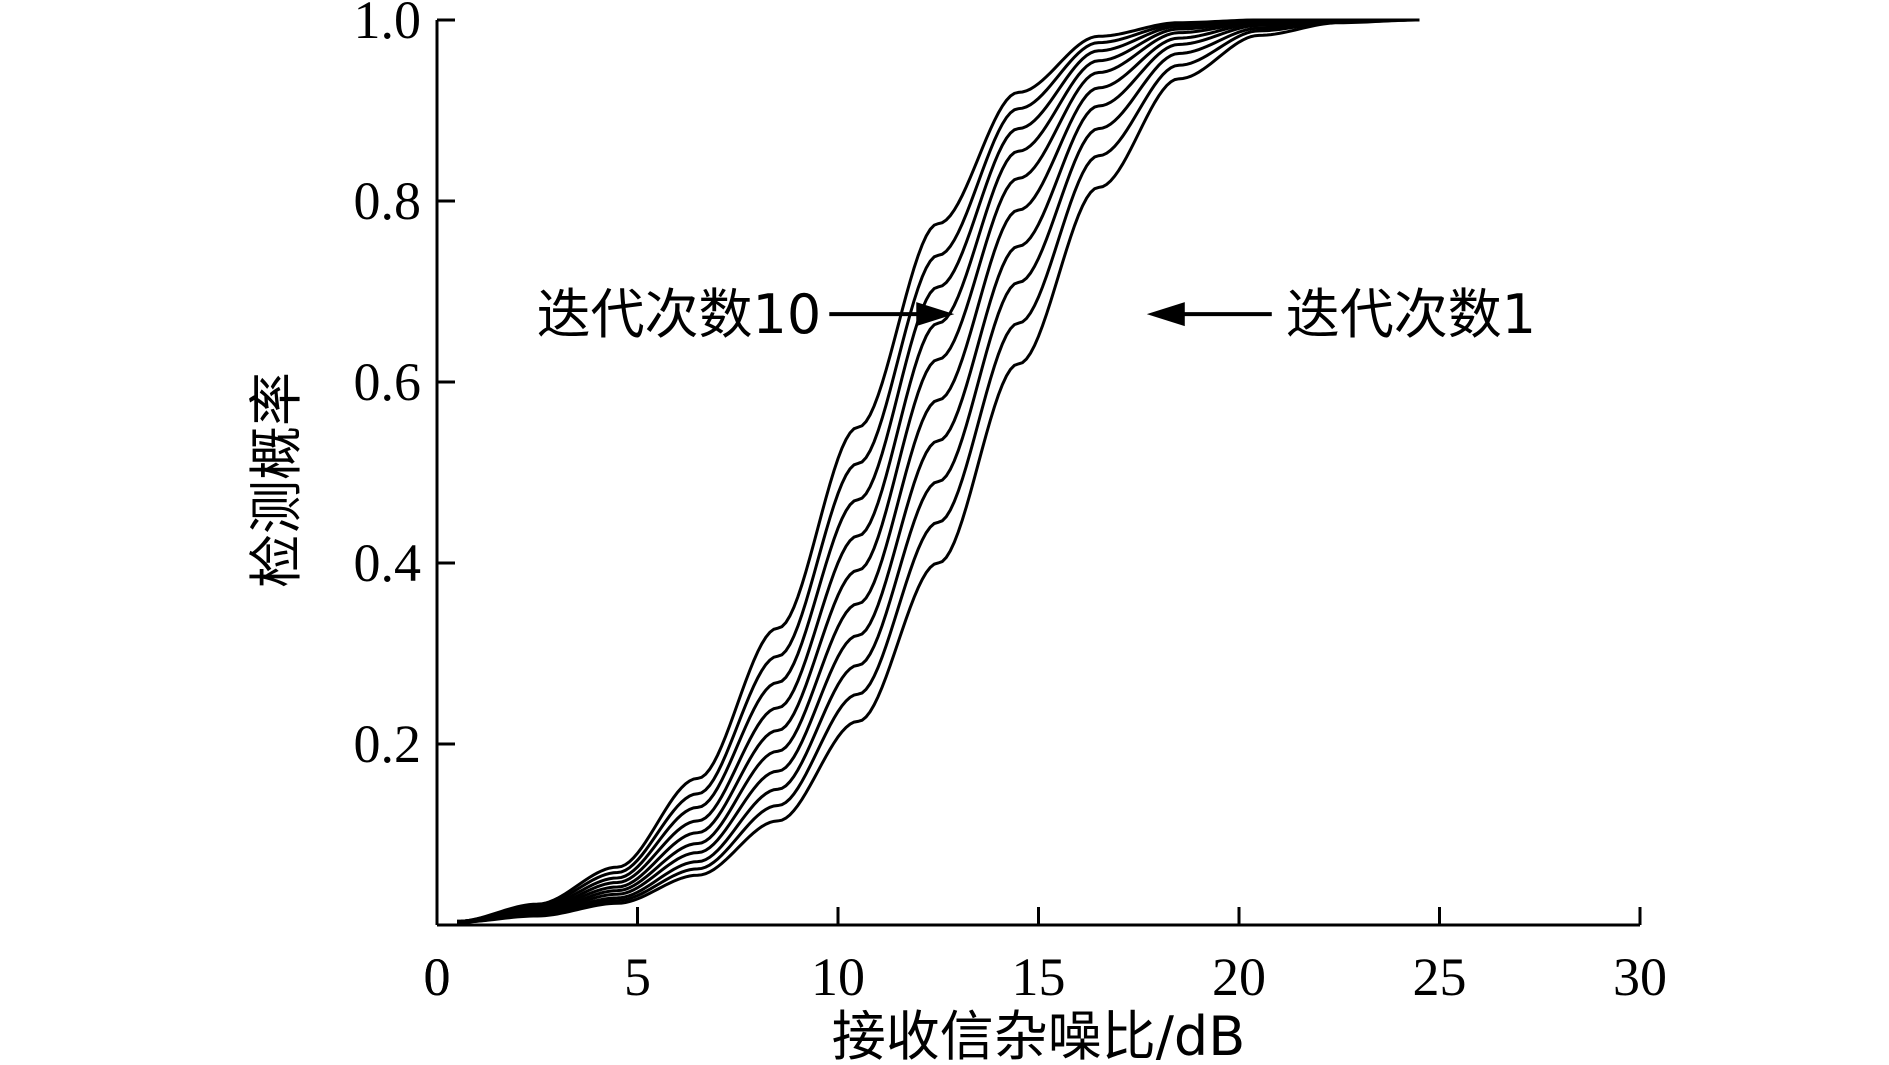 The image size is (1889, 1065). What do you see at coordinates (388, 563) in the screenshot?
I see `y-tick-label: 0.4` at bounding box center [388, 563].